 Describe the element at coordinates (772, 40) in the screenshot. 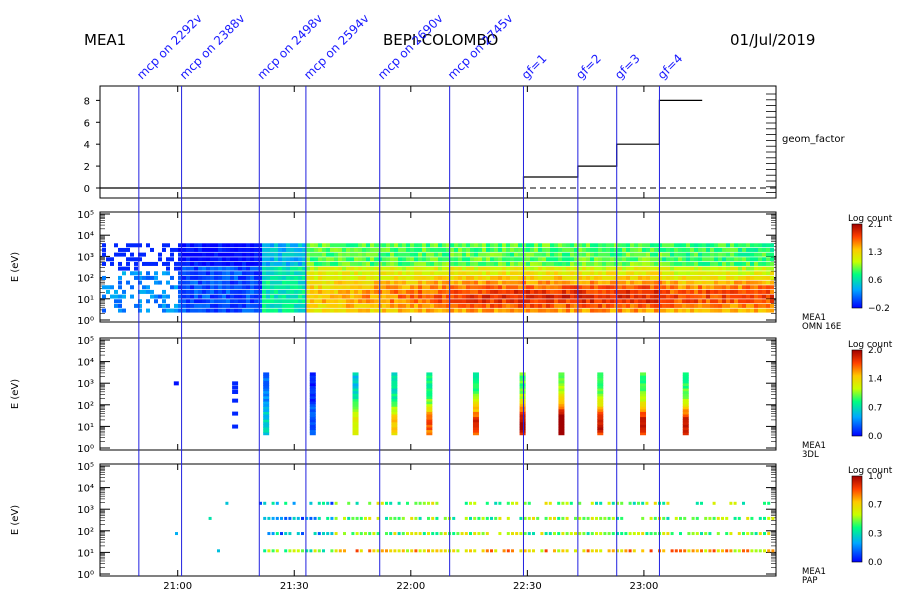

I see `date-title: 01/Jul/2019` at that location.